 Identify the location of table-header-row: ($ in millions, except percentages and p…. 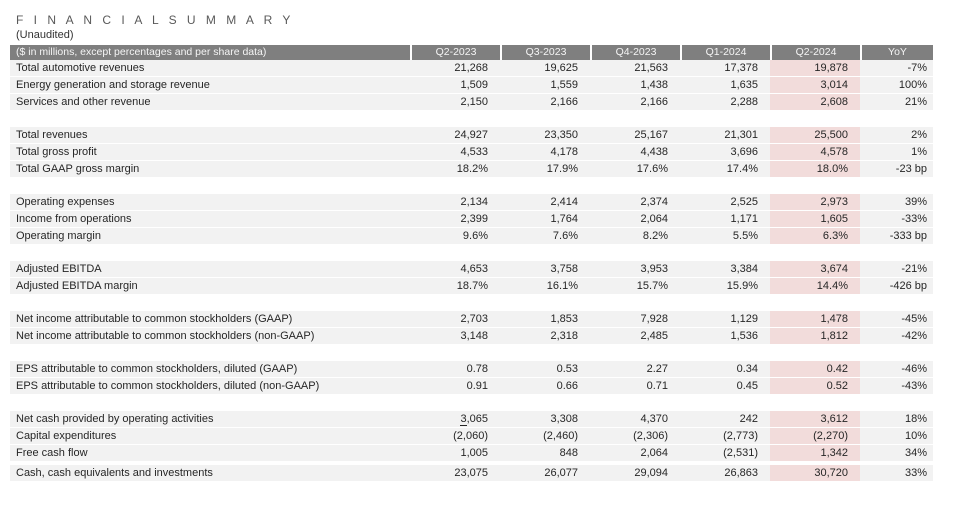
(471, 52).